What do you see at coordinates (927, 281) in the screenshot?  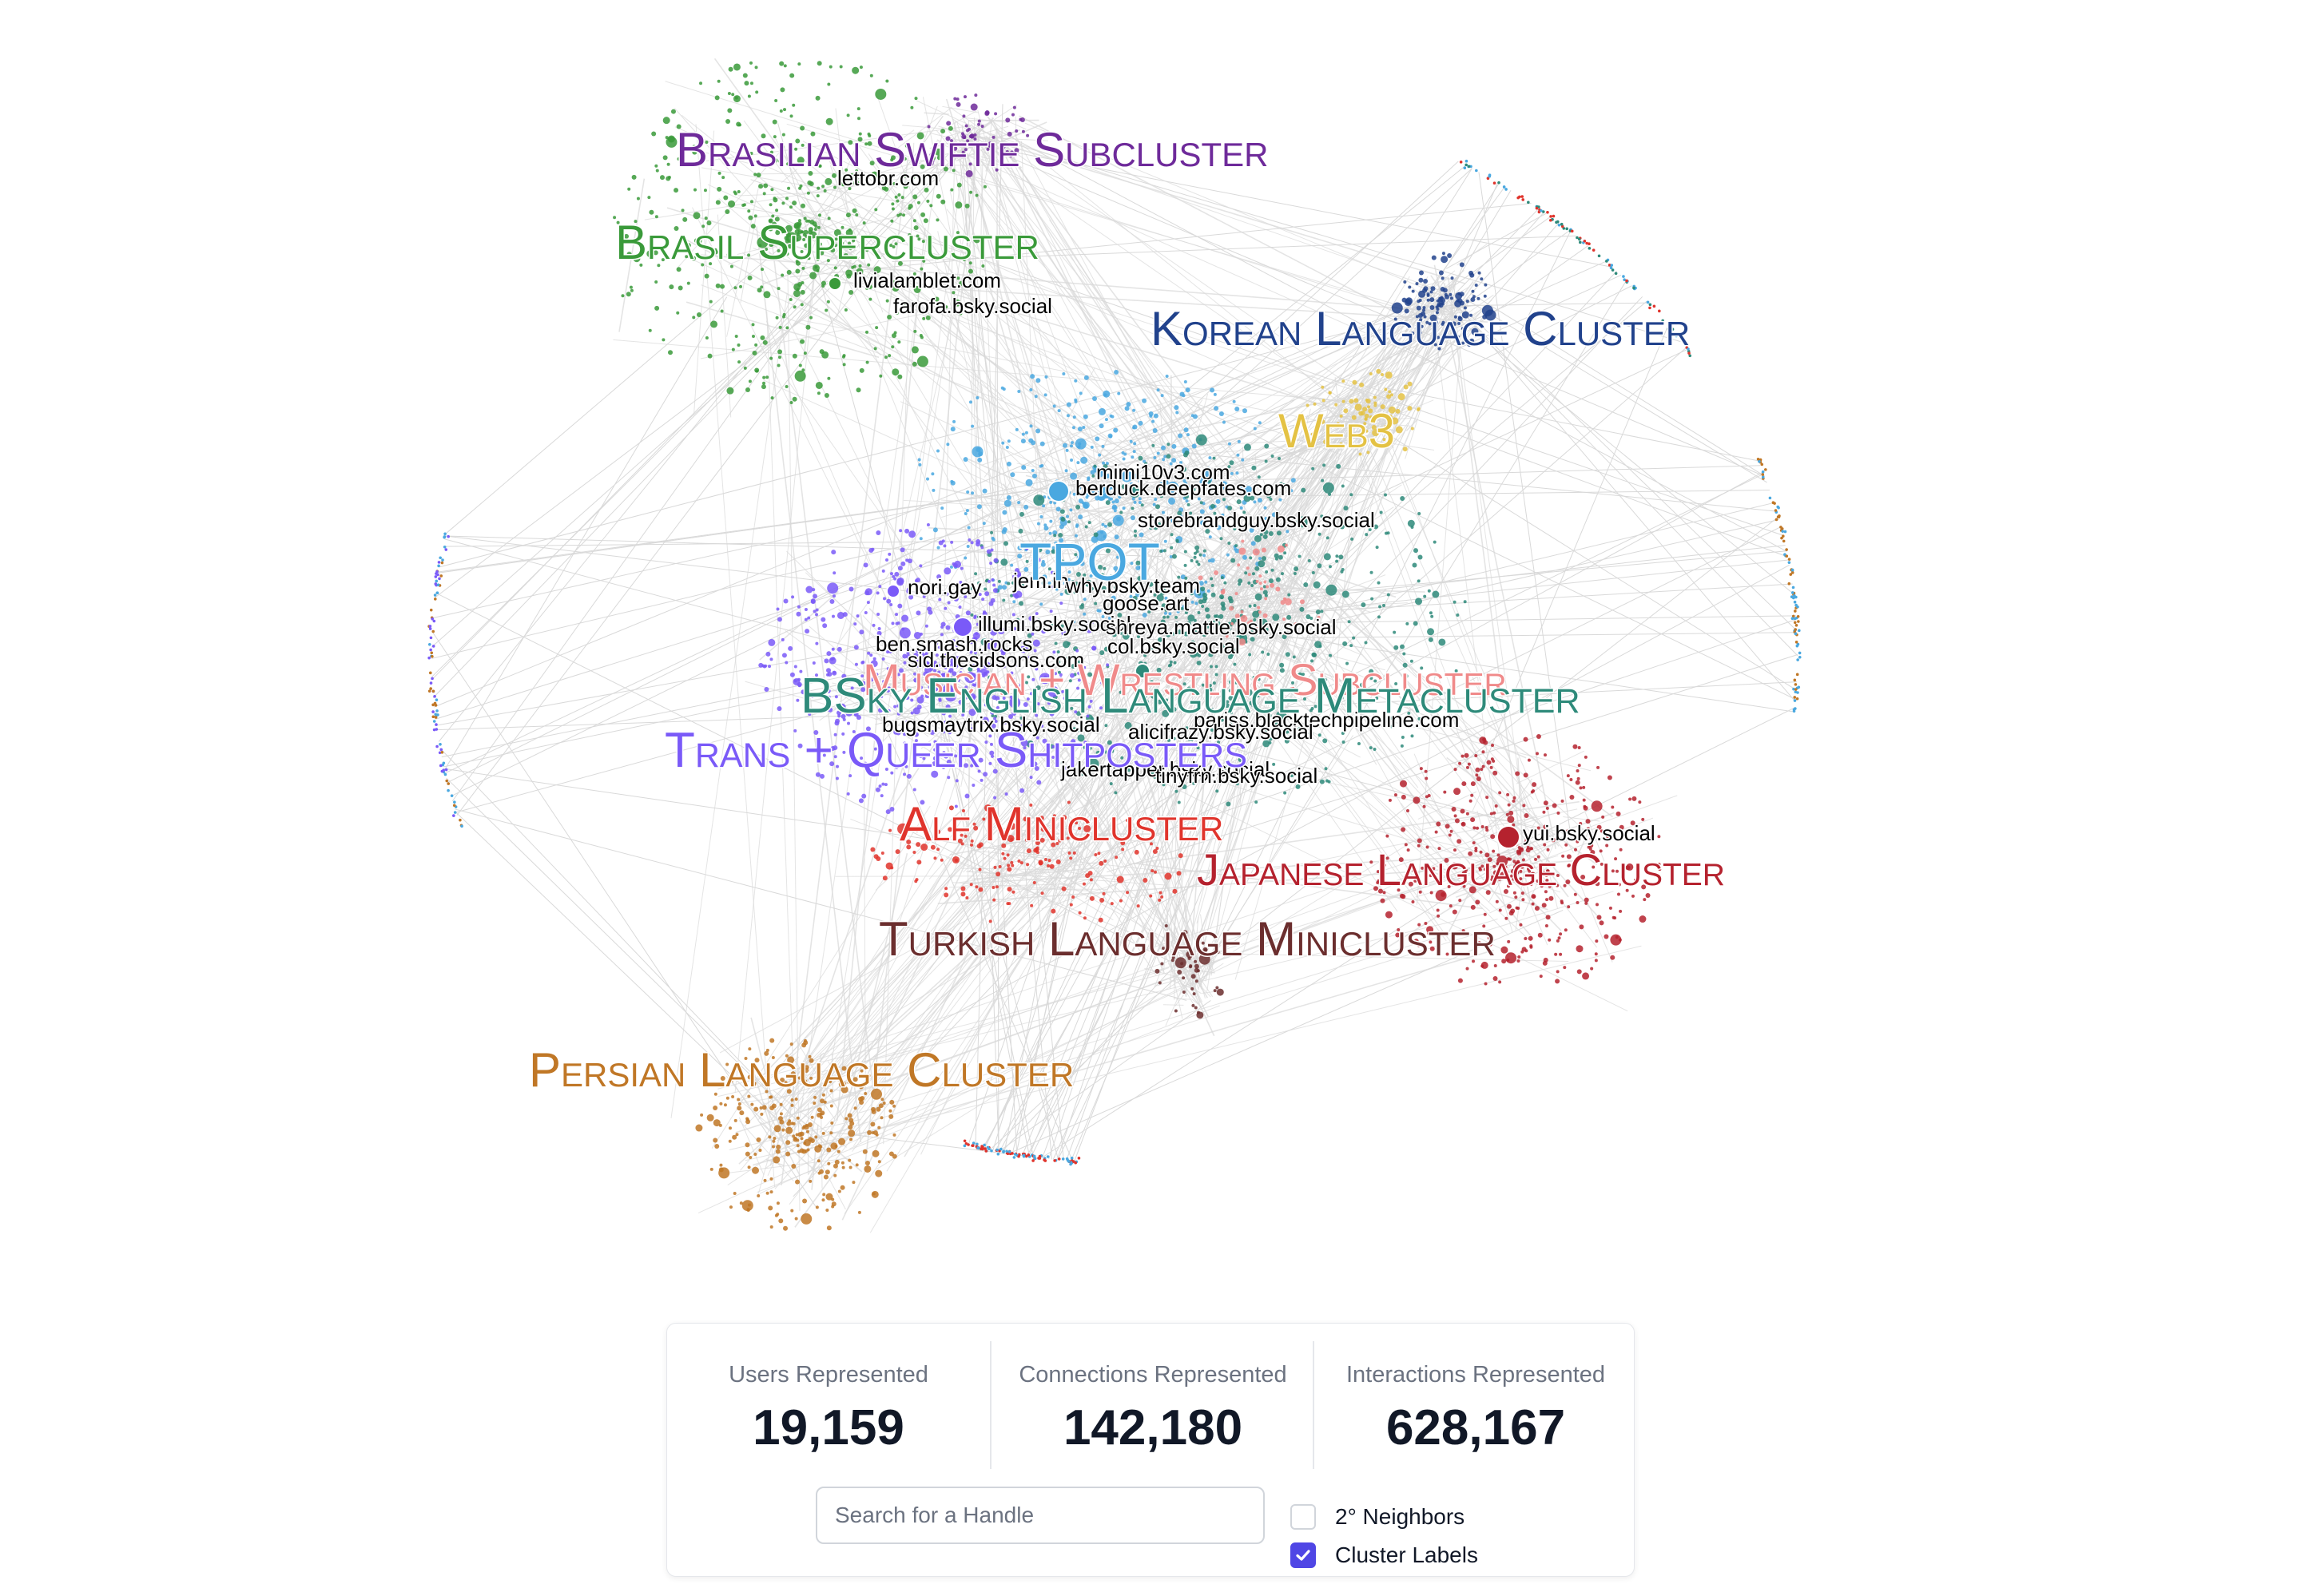 I see `handle-label: livialamblet.com` at bounding box center [927, 281].